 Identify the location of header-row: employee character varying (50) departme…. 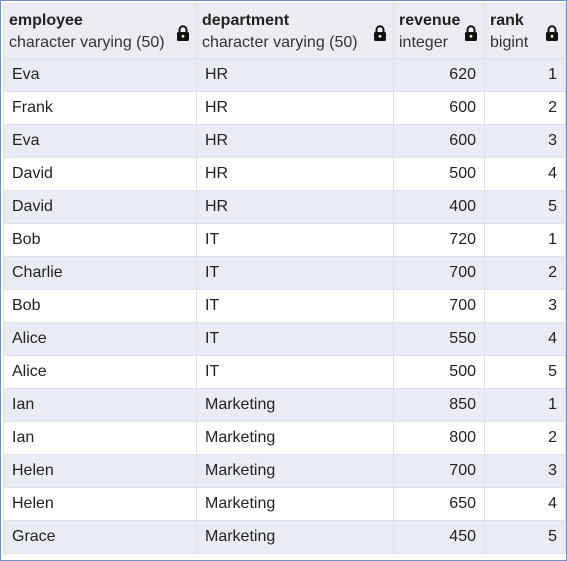
(284, 31).